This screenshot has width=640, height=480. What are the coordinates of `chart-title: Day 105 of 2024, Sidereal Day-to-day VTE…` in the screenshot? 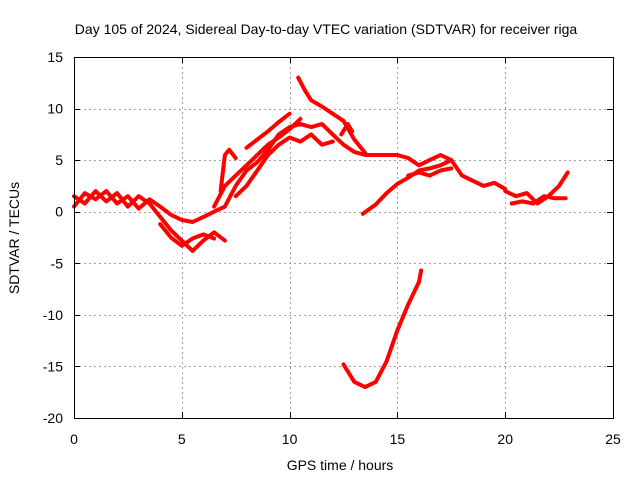 It's located at (326, 29).